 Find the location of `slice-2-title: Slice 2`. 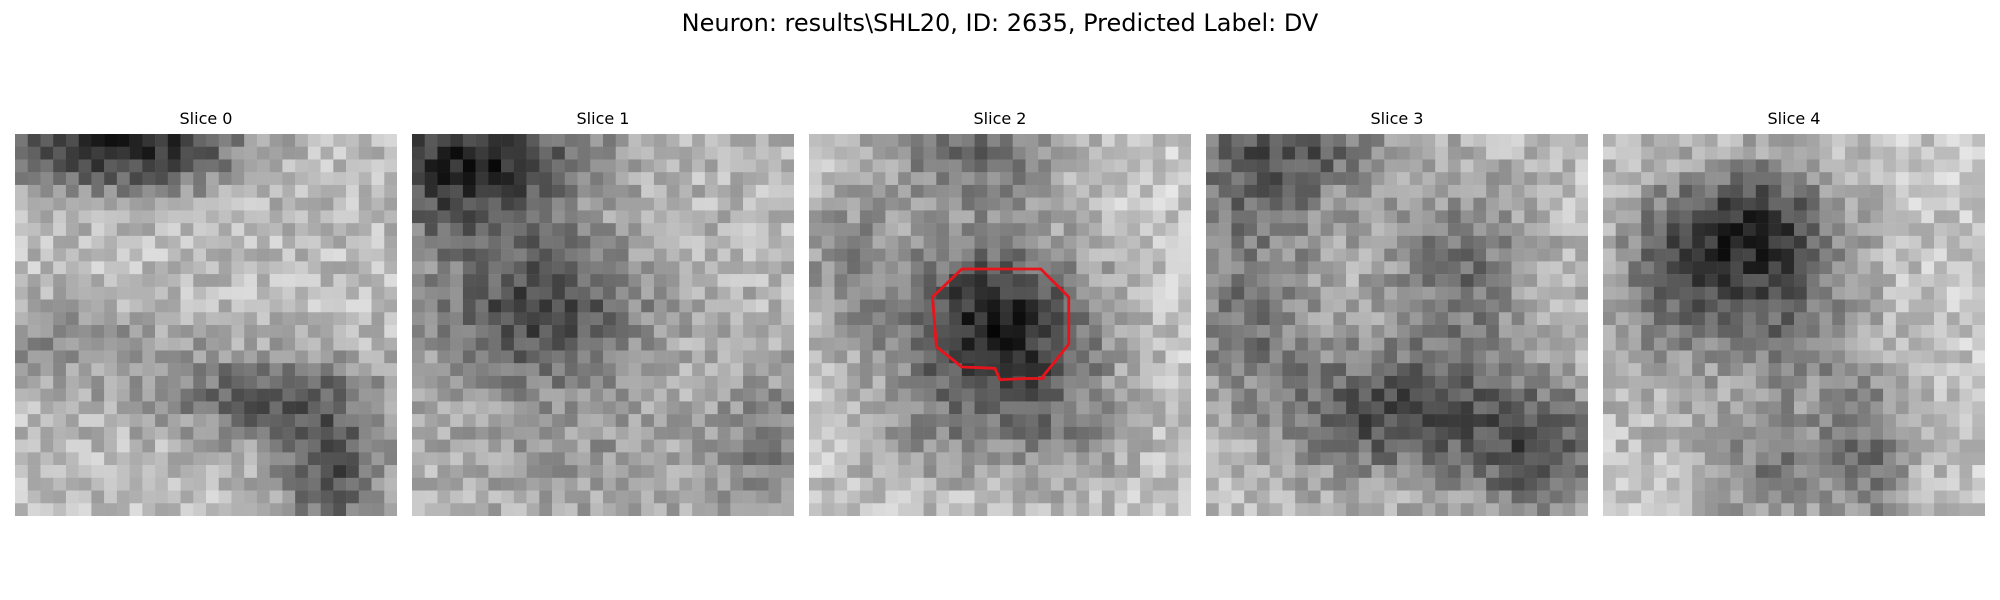

slice-2-title: Slice 2 is located at coordinates (1000, 118).